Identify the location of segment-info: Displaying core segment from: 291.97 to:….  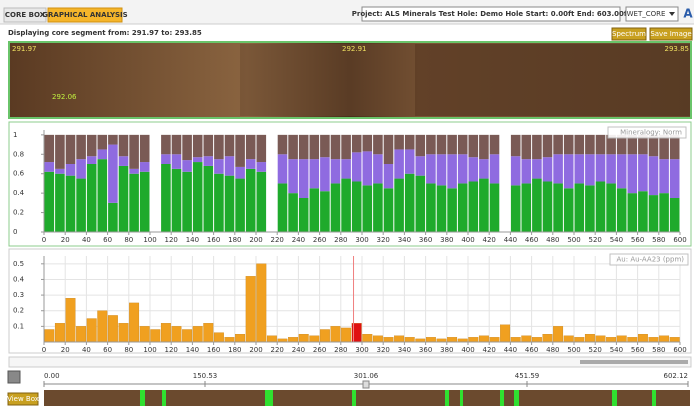
(105, 33).